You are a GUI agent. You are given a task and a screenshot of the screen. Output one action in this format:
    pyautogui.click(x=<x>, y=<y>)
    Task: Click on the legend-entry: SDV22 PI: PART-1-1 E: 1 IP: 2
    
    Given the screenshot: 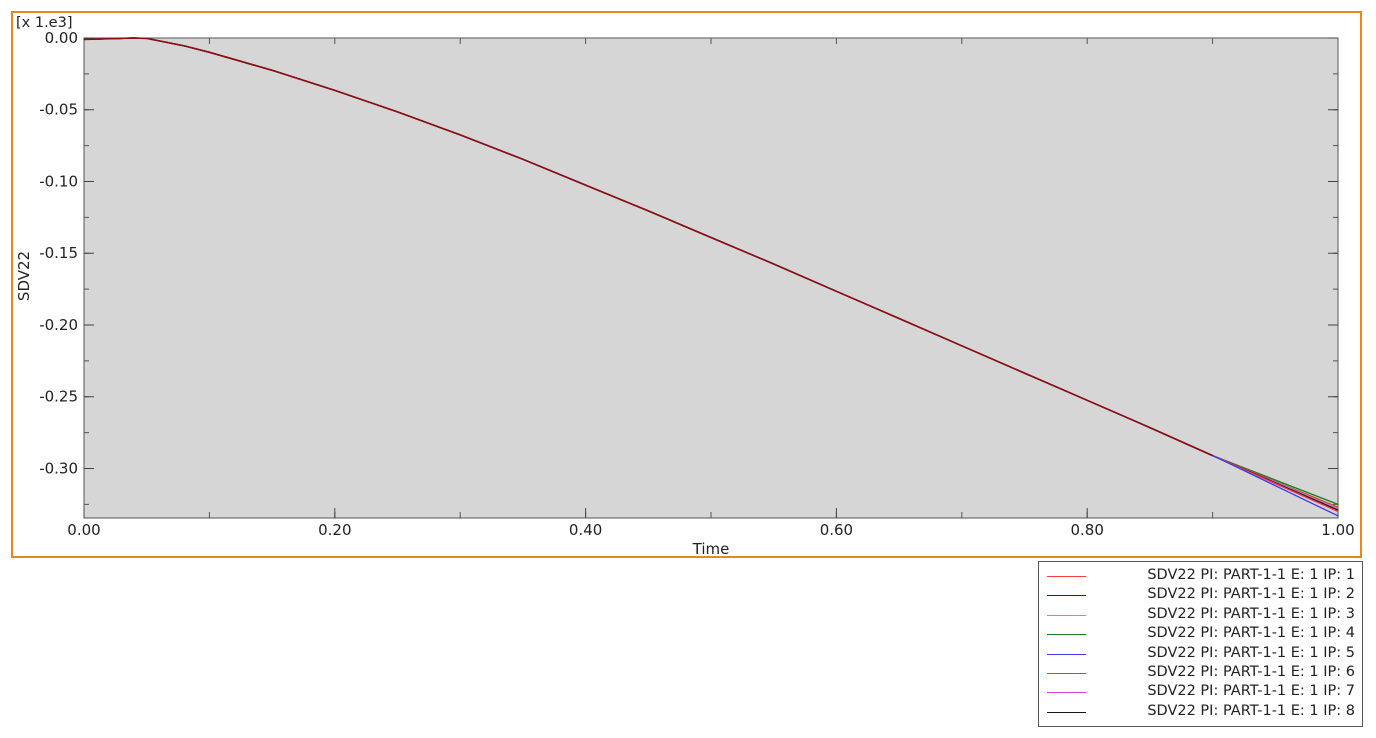 What is the action you would take?
    pyautogui.click(x=1200, y=594)
    